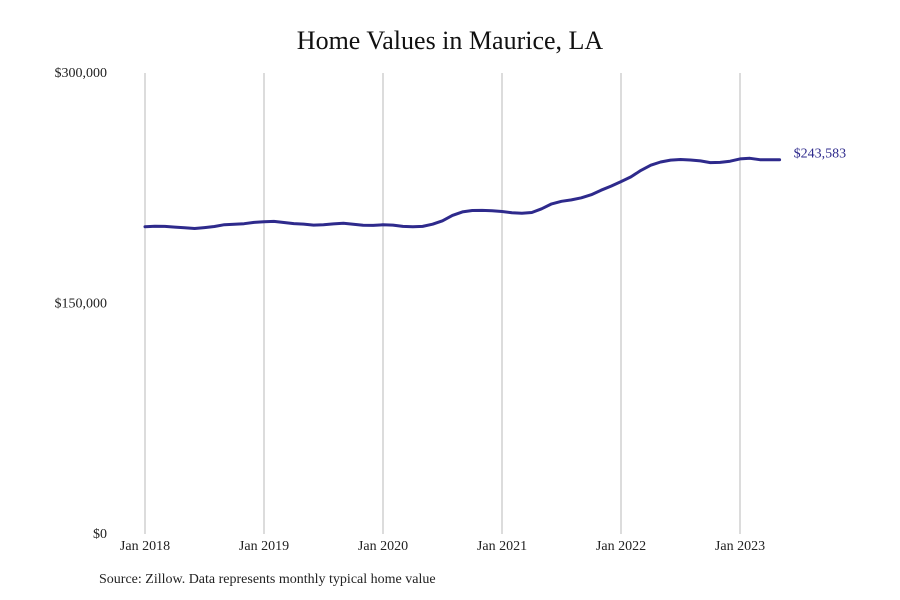  I want to click on x-tick-label: Jan 2019, so click(264, 546).